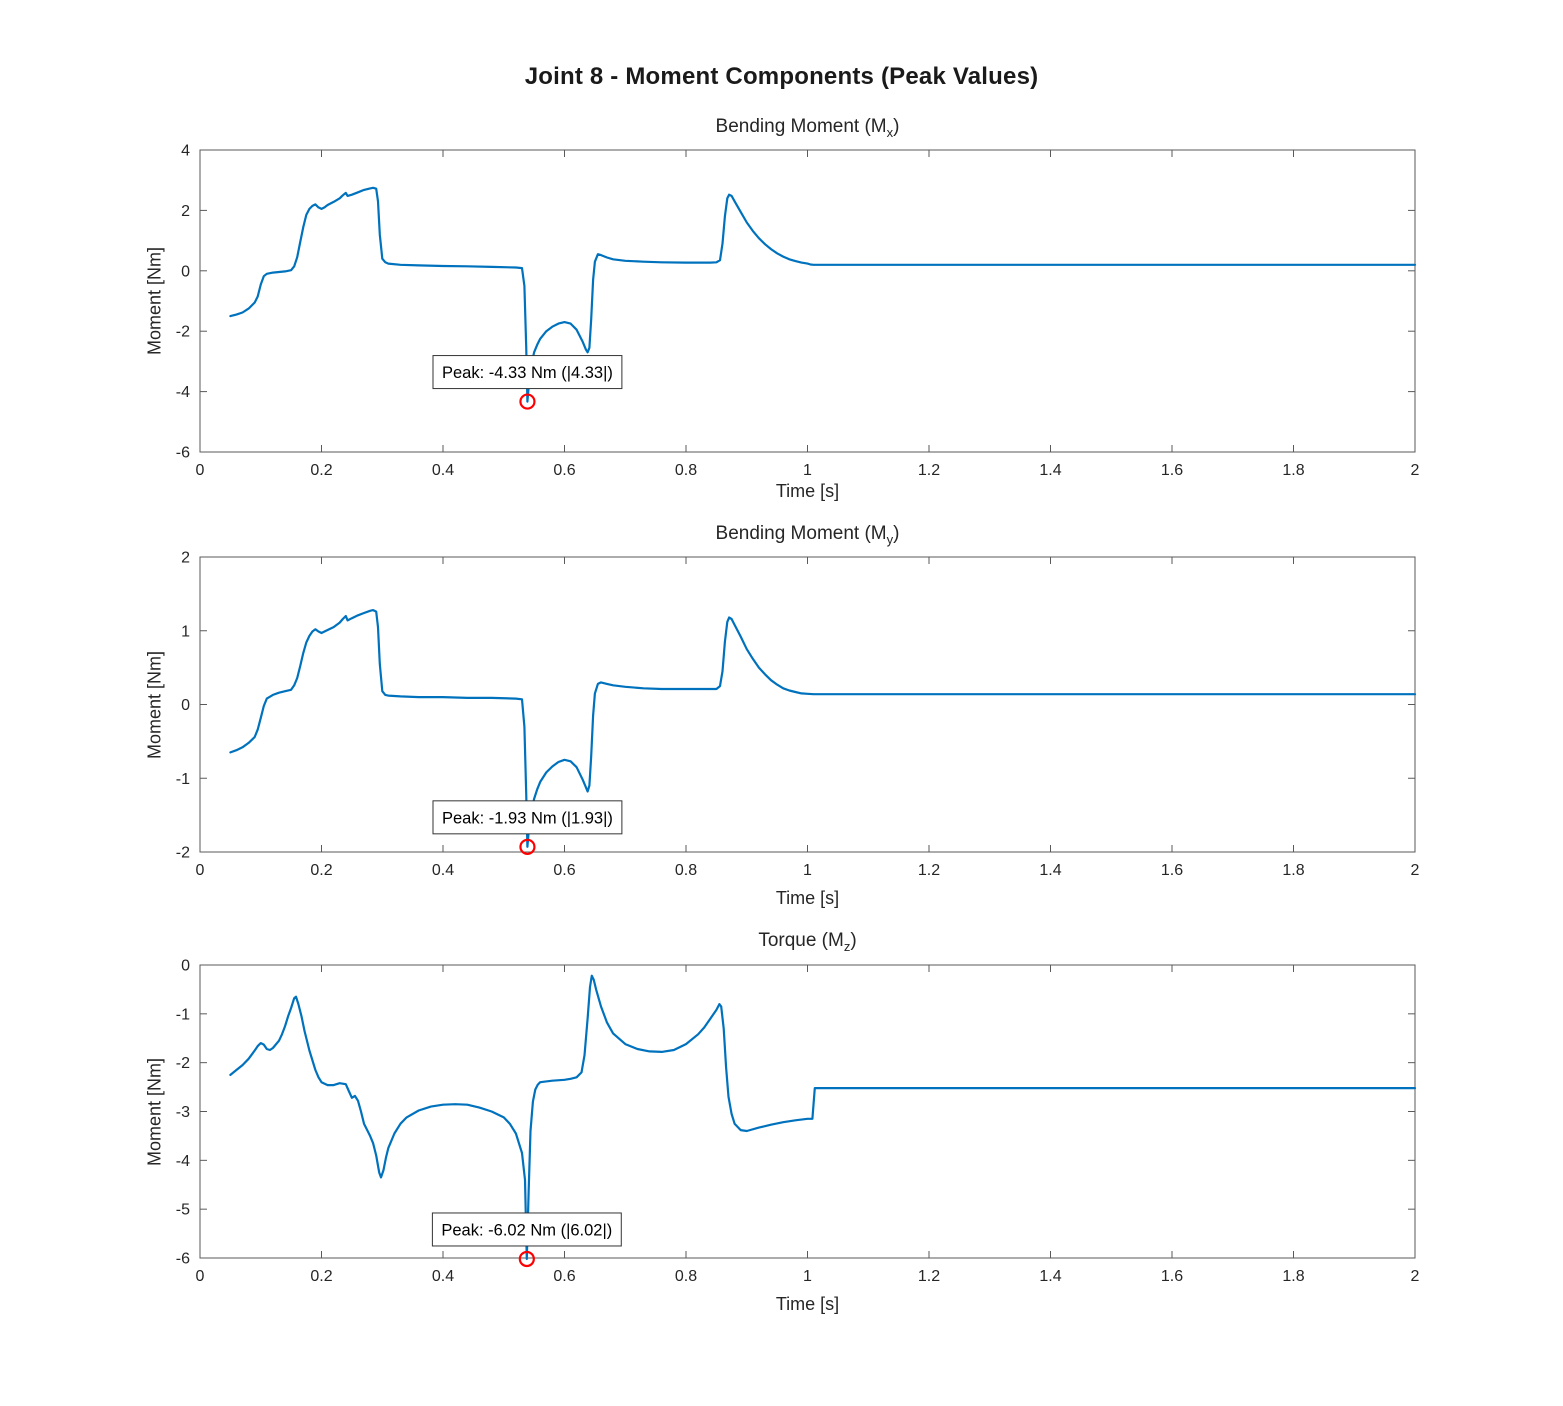 This screenshot has width=1563, height=1406. Describe the element at coordinates (801, 126) in the screenshot. I see `subplot-title-mx-text: Bending Moment (M` at that location.